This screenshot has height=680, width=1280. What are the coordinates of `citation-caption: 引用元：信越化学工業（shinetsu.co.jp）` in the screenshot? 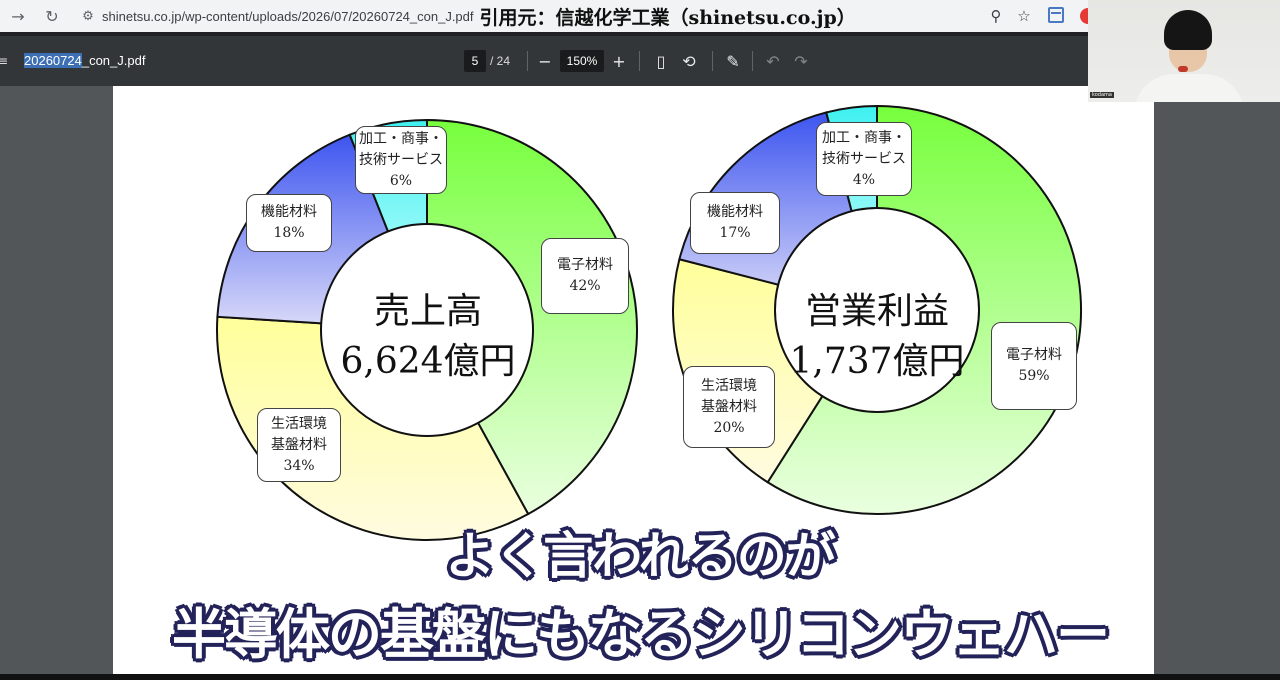 It's located at (667, 17).